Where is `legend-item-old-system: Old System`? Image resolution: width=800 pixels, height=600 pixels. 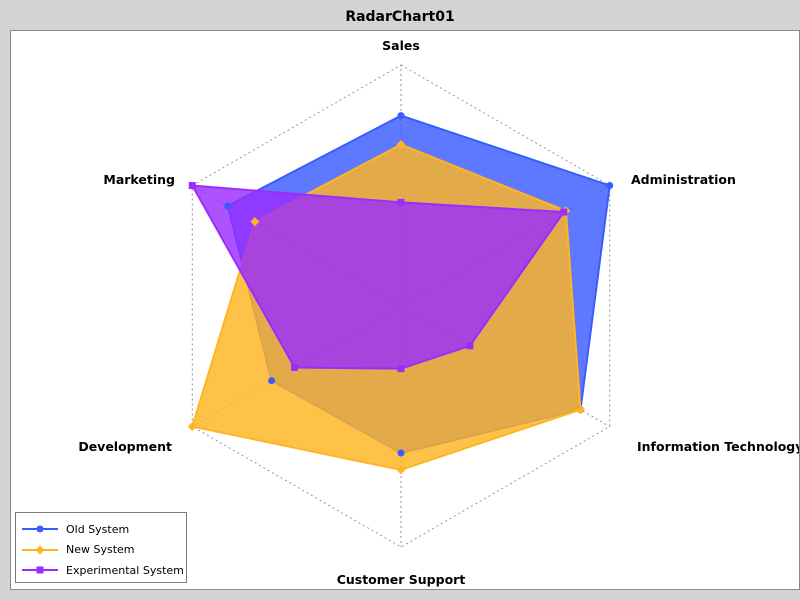 legend-item-old-system: Old System is located at coordinates (75, 529).